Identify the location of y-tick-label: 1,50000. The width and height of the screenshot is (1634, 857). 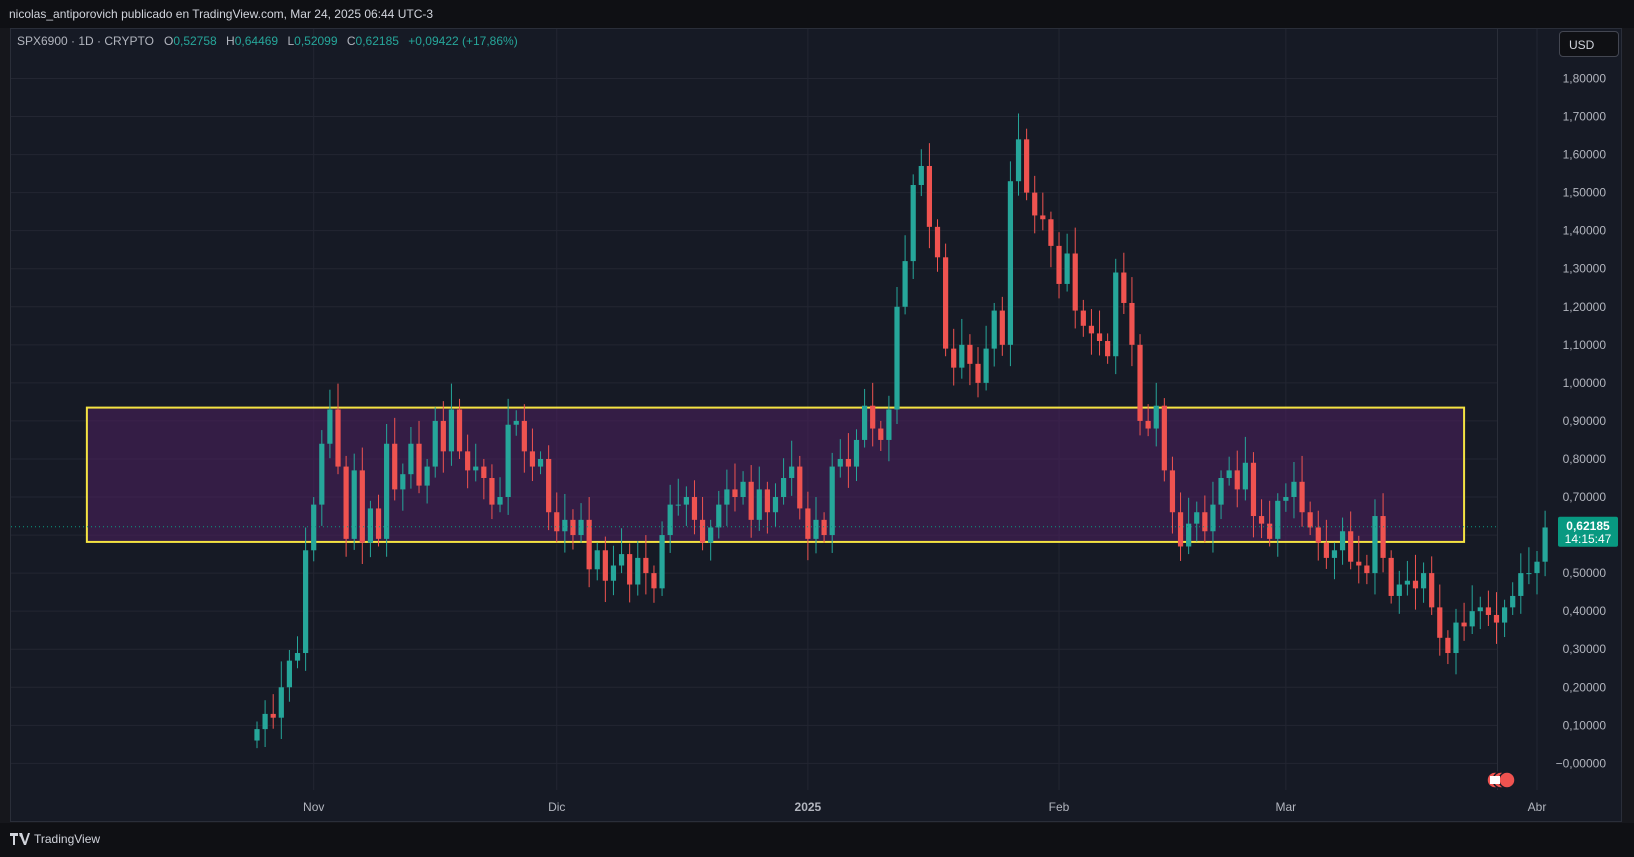
(1585, 193).